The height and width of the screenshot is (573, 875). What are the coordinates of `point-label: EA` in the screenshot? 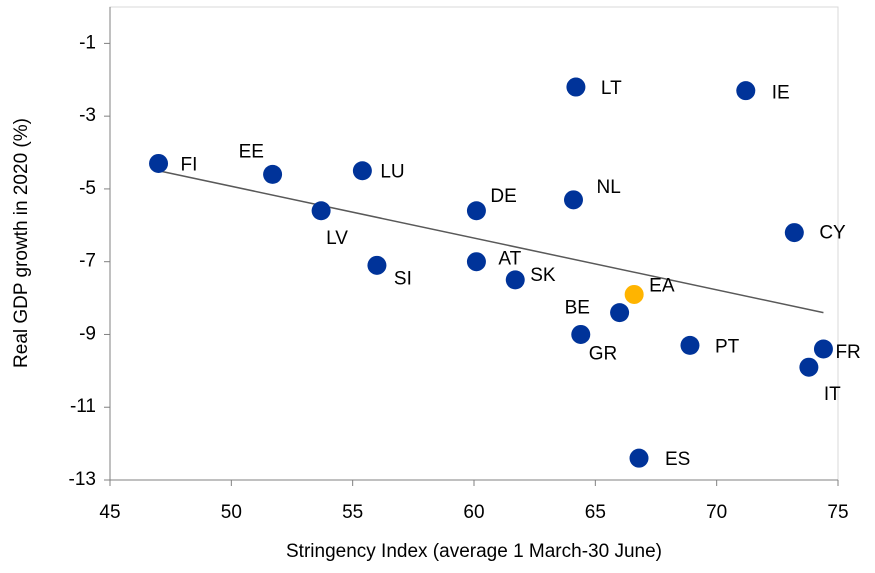 It's located at (662, 285).